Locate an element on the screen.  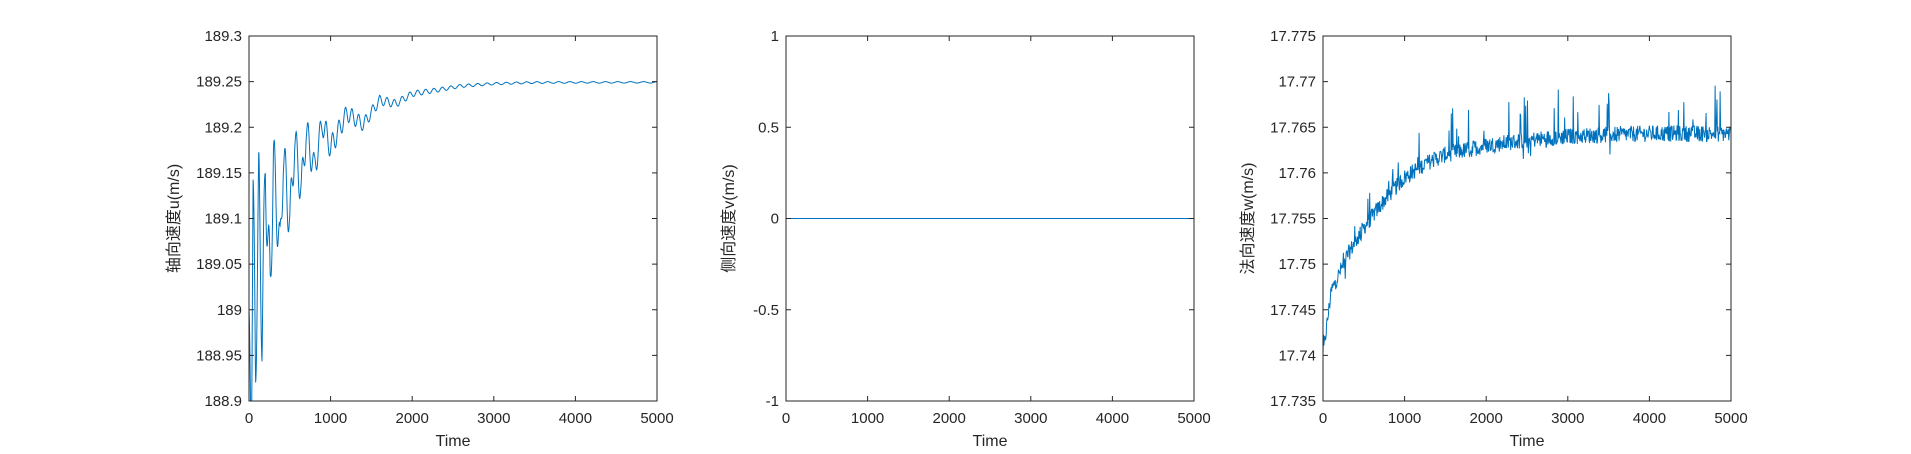
y-tick-label: 17.755 is located at coordinates (1293, 219).